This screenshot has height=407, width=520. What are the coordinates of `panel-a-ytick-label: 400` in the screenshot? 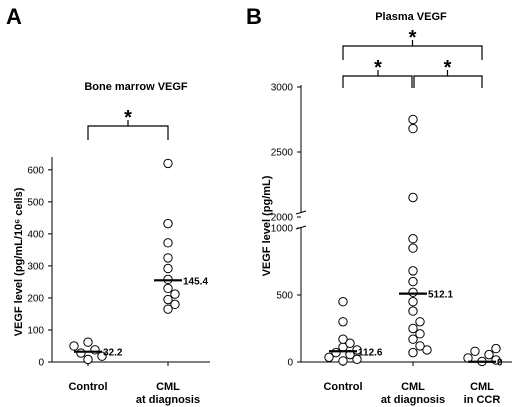 It's located at (35, 234).